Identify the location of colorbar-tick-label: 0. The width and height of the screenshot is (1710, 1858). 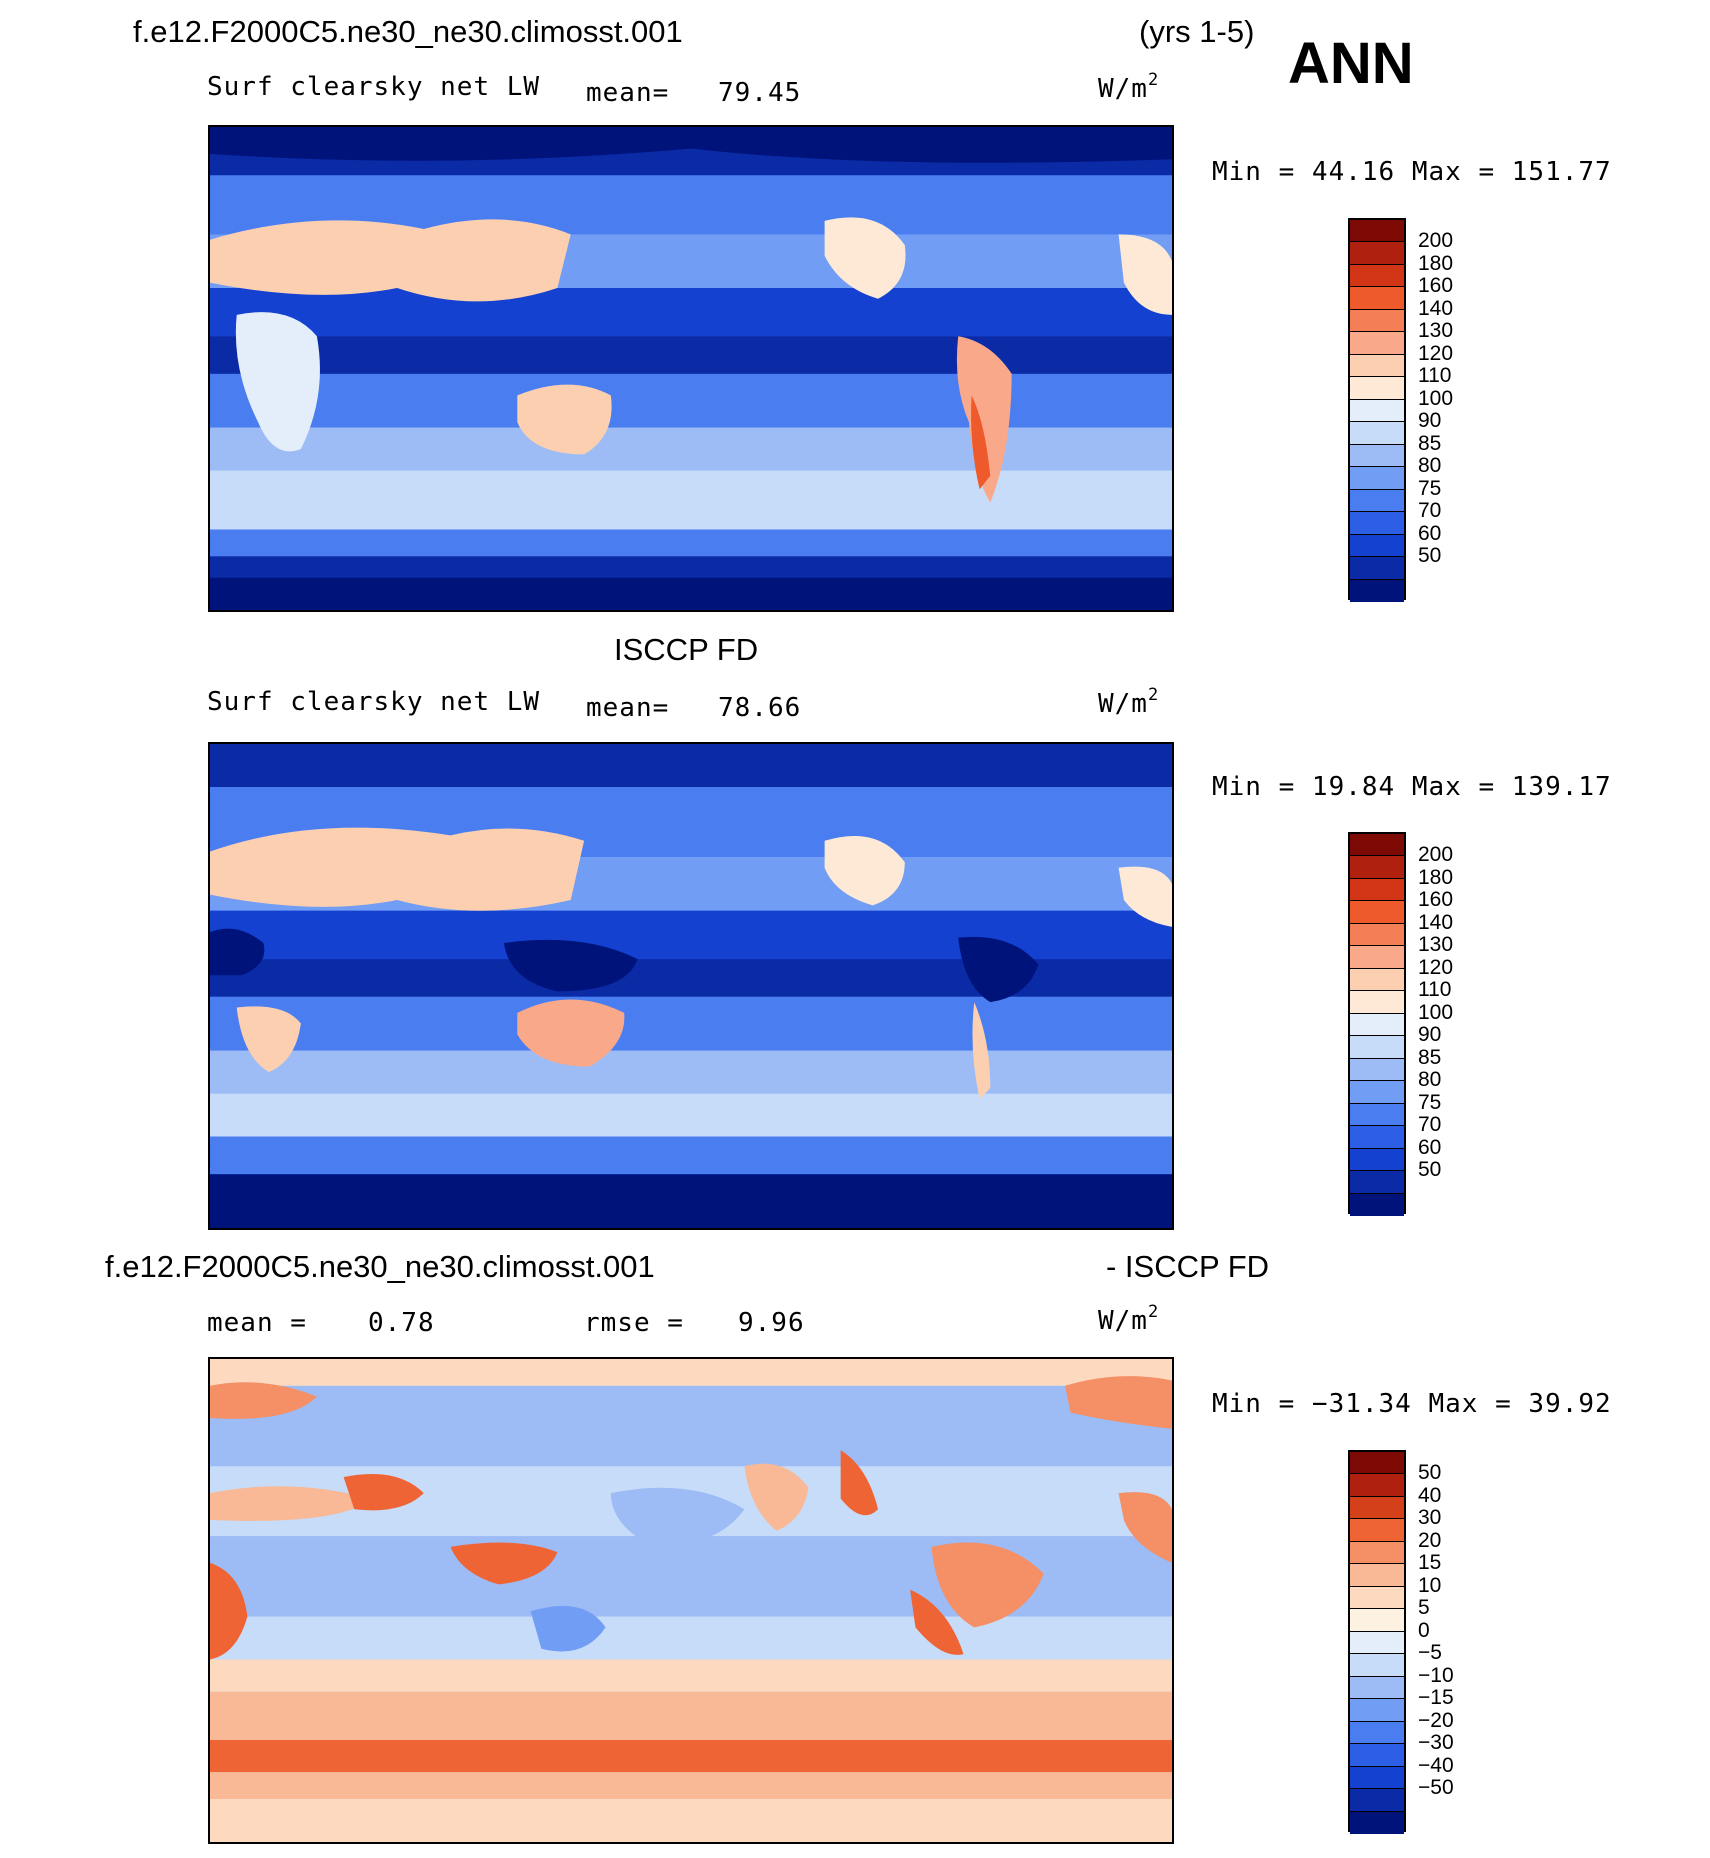
(1424, 1630).